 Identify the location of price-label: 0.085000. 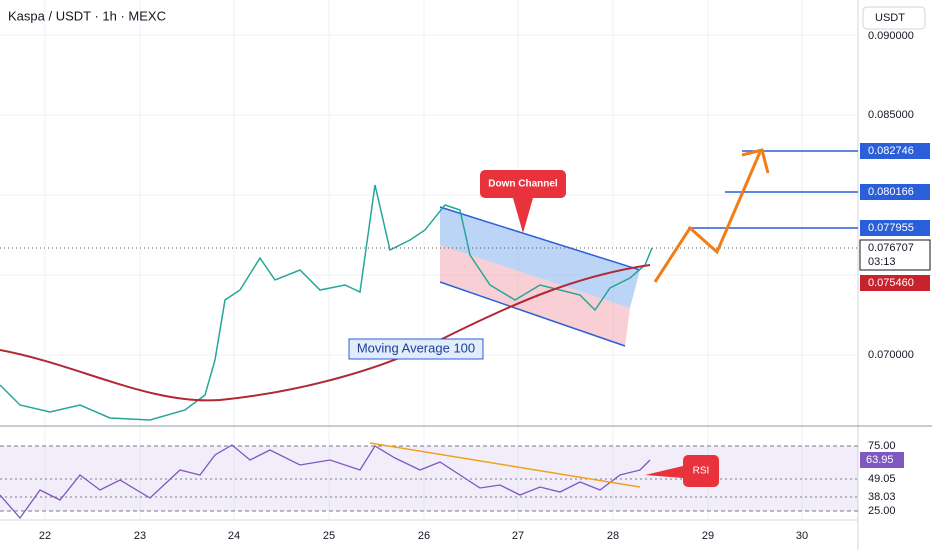
(891, 115).